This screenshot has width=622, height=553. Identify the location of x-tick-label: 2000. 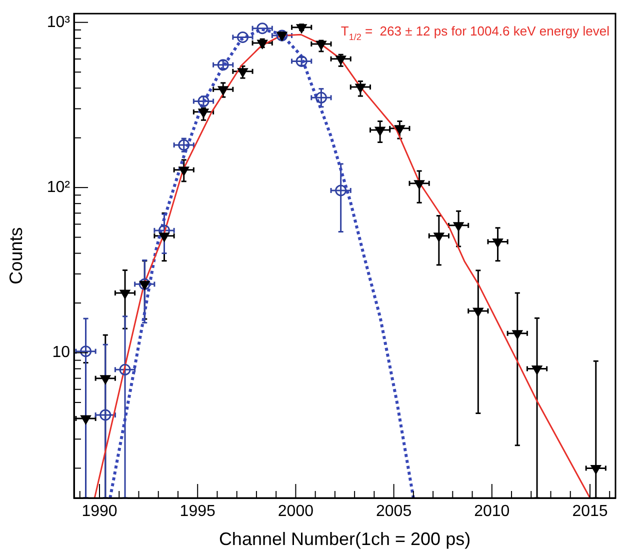
(296, 511).